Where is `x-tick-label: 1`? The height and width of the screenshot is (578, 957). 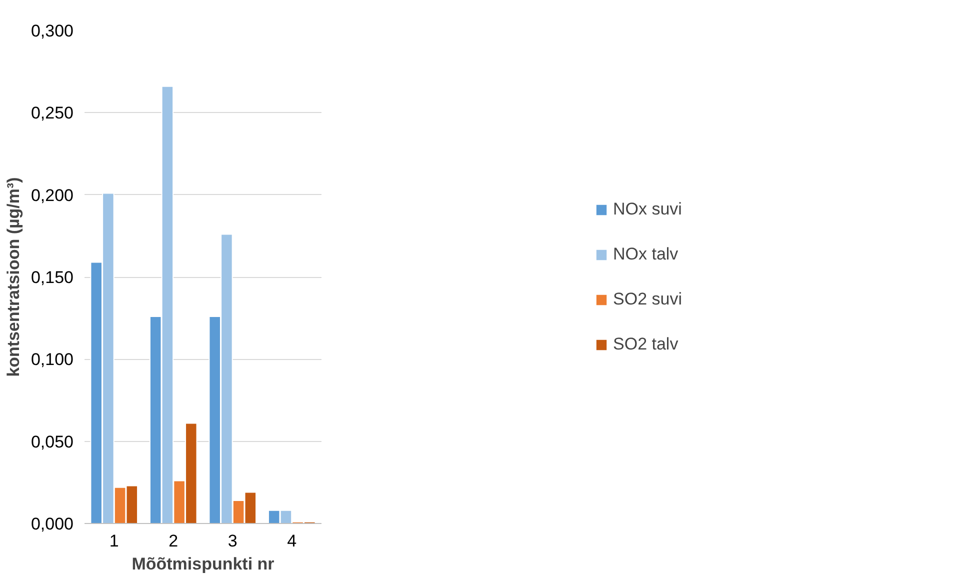 x-tick-label: 1 is located at coordinates (114, 541).